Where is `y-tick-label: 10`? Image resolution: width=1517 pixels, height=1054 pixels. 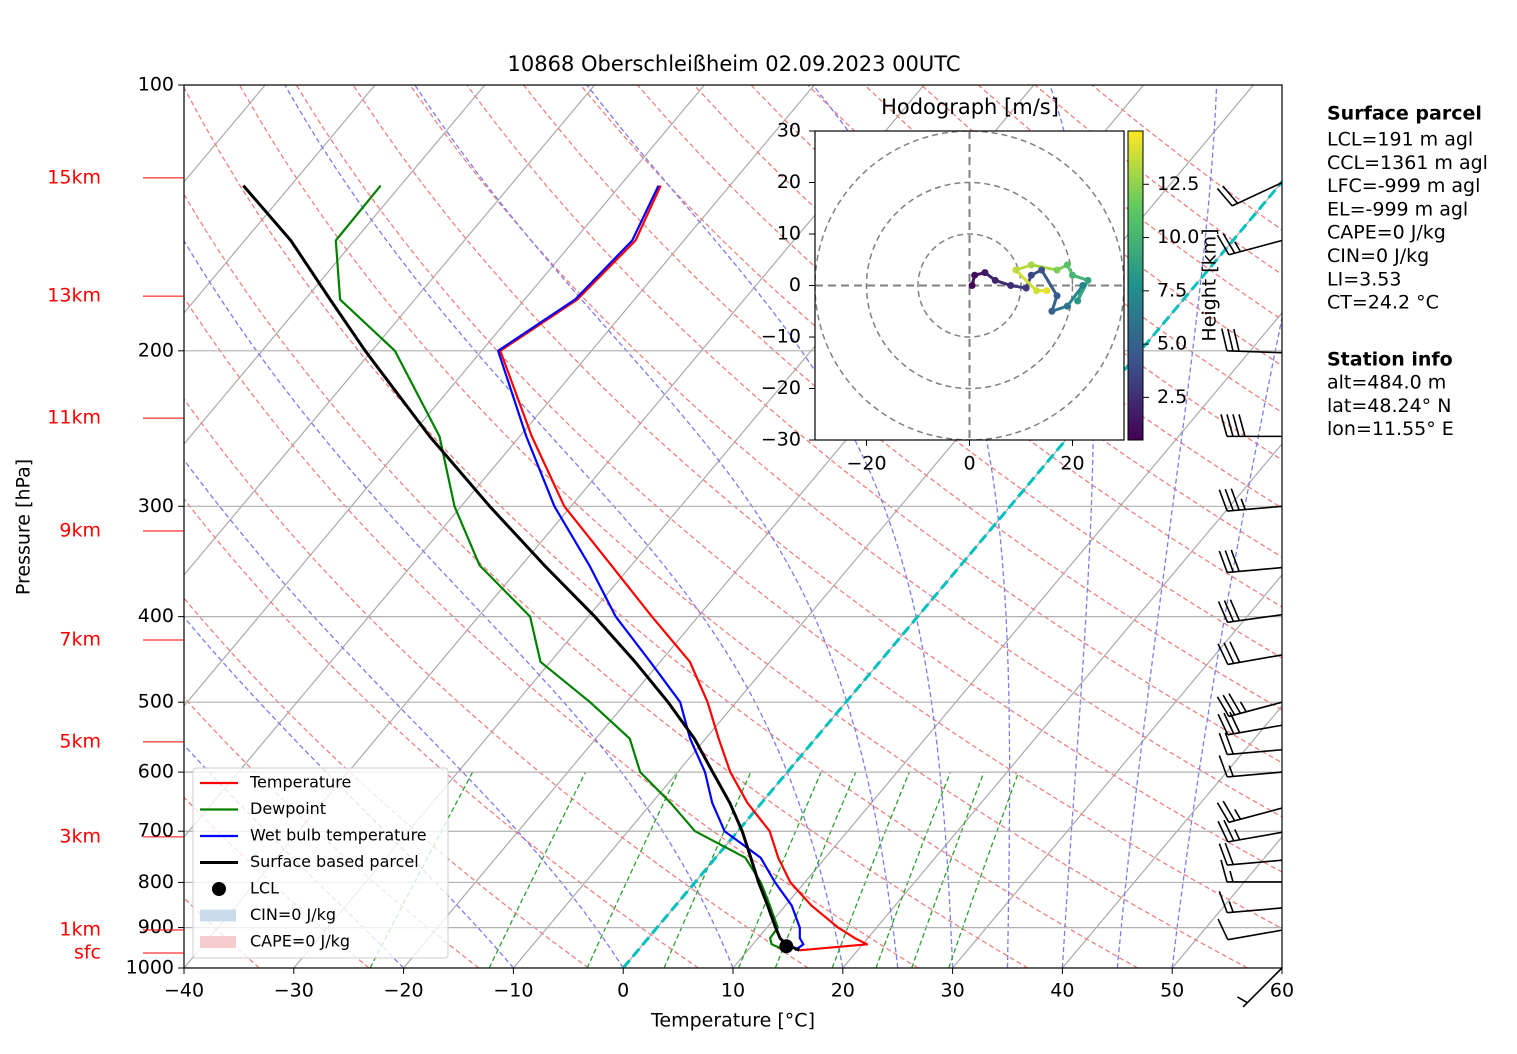 y-tick-label: 10 is located at coordinates (789, 234).